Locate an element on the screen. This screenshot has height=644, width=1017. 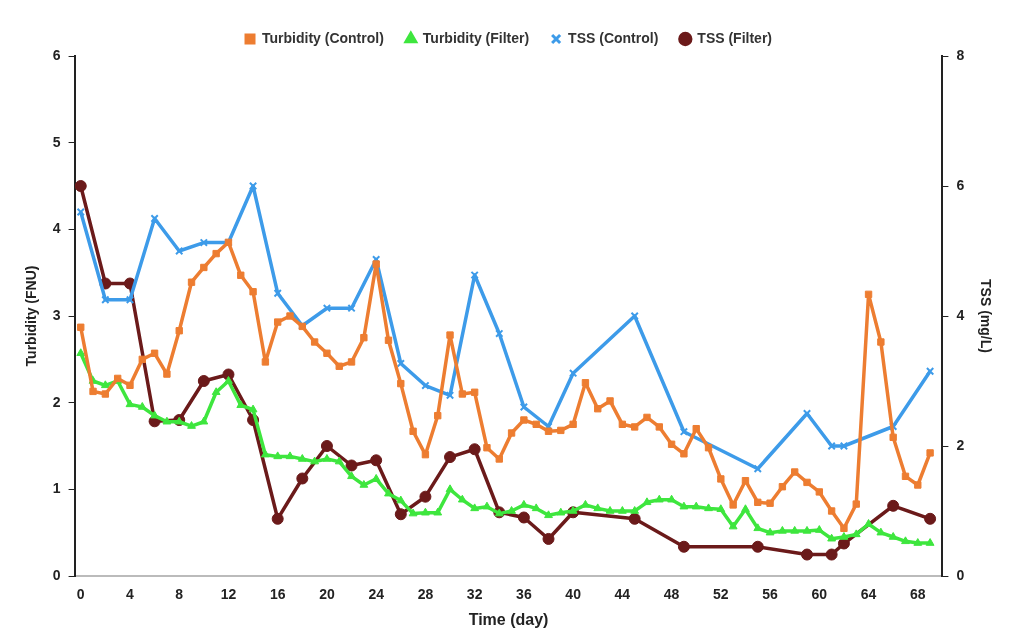
y2-tick-label: 4 is located at coordinates (960, 314).